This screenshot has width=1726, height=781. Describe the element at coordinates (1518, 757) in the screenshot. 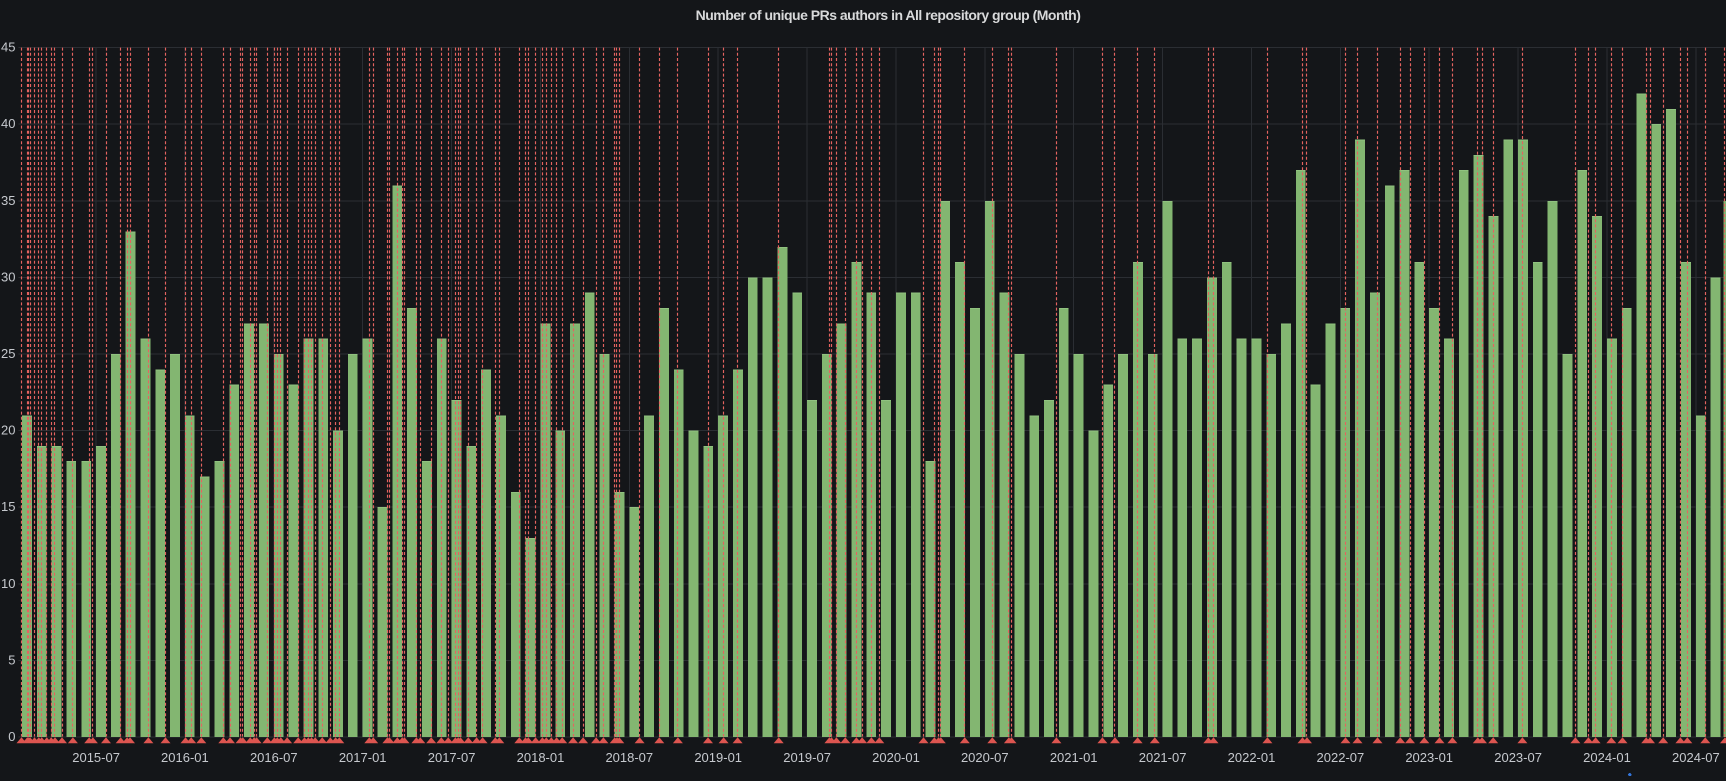

I see `svg-text: 2023-07` at that location.